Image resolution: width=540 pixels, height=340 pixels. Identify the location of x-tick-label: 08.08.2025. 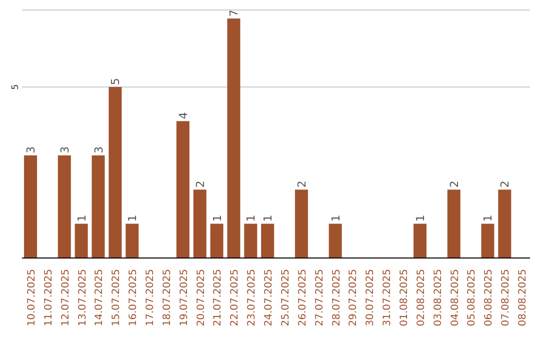
(523, 297).